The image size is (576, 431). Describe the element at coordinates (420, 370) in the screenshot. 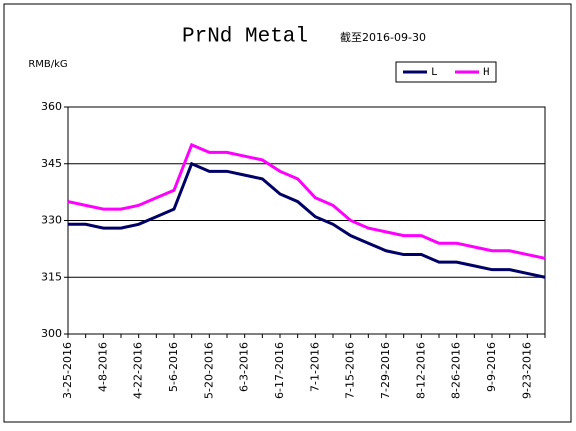

I see `x-tick-label: 8-12-2016` at that location.